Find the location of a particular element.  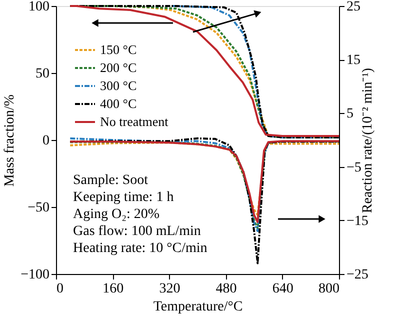

y-tick-label: −50 is located at coordinates (39, 208).